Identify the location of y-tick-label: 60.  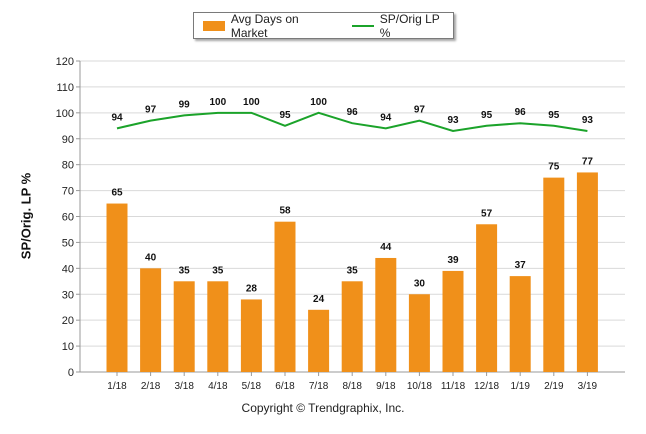
(68, 218).